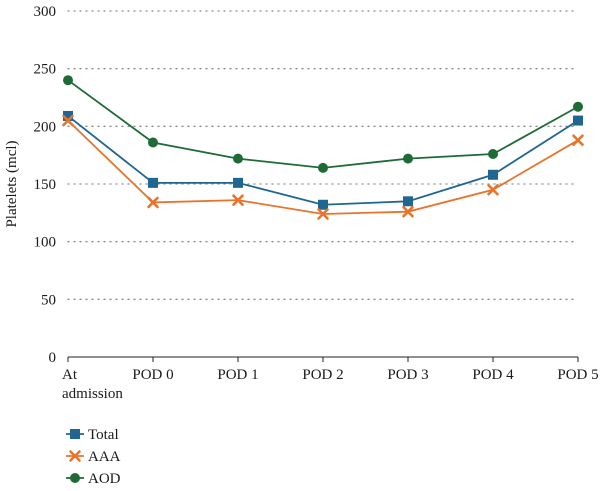  What do you see at coordinates (45, 243) in the screenshot?
I see `y-tick-label: 100` at bounding box center [45, 243].